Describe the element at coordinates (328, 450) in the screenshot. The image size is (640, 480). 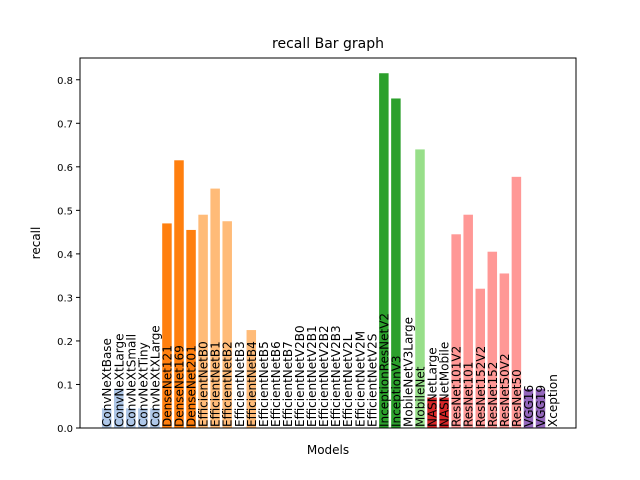
I see `x-axis-label: Models` at that location.